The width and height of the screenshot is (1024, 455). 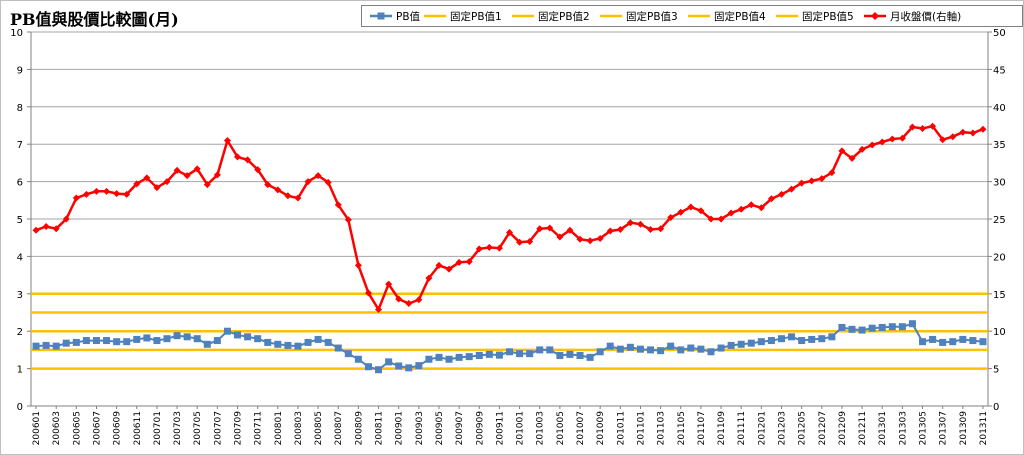 What do you see at coordinates (380, 428) in the screenshot?
I see `x-tick-label: 200811` at bounding box center [380, 428].